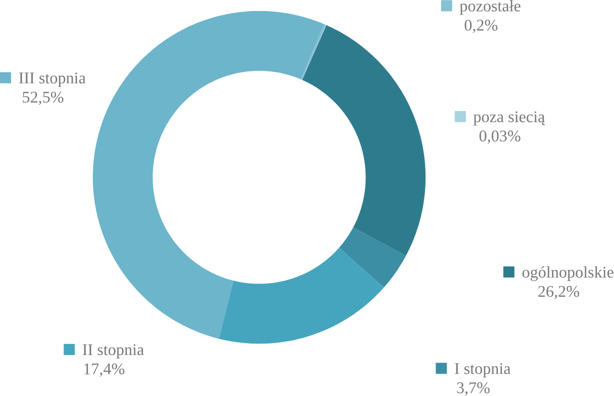  I want to click on legend-label: II stopnia, so click(113, 351).